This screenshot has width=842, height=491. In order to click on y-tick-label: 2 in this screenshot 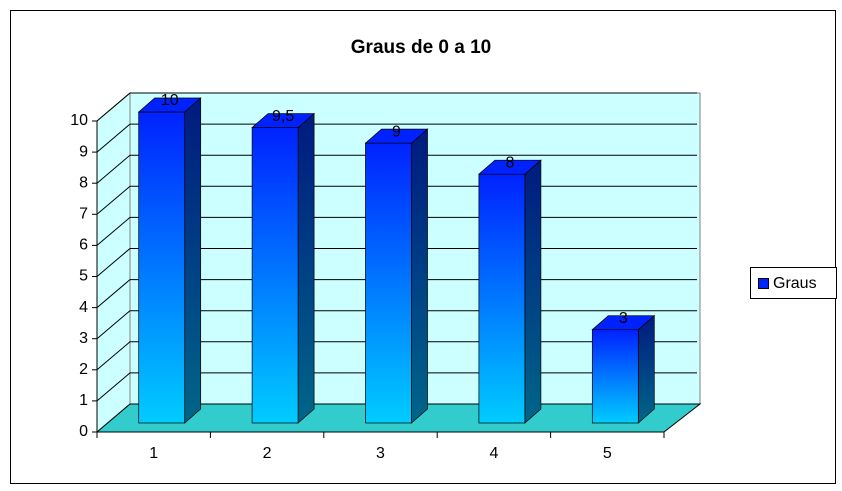, I will do `click(83, 369)`.